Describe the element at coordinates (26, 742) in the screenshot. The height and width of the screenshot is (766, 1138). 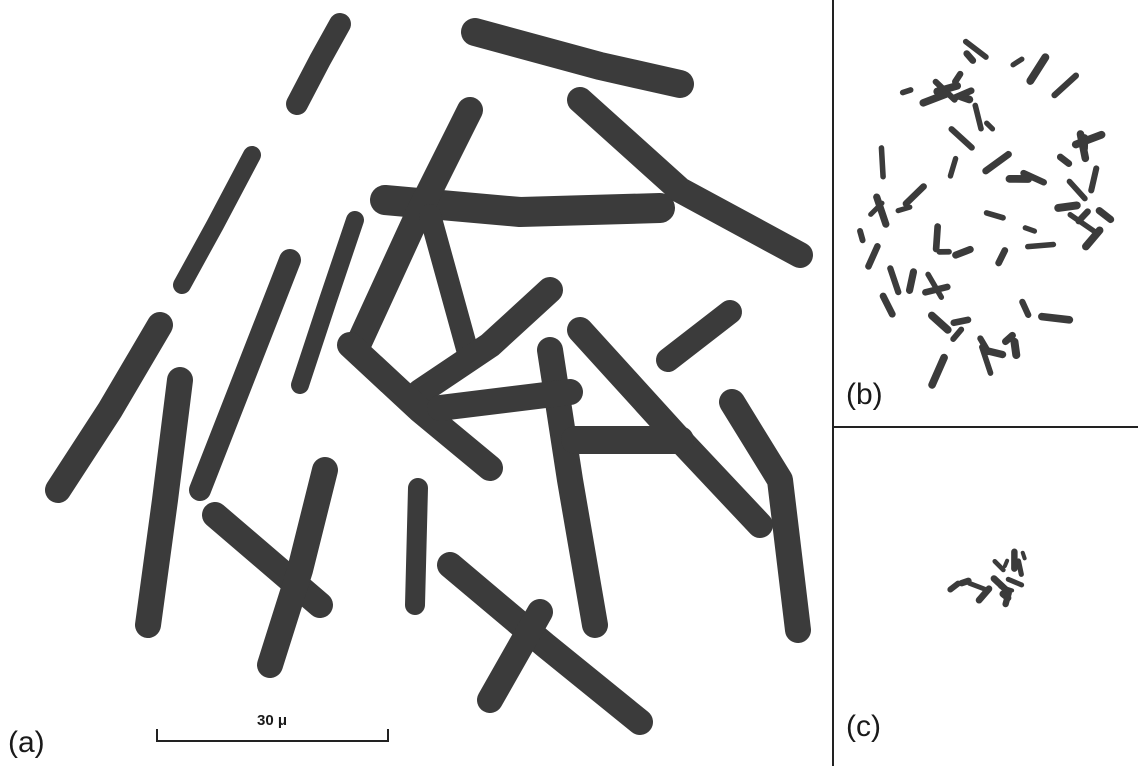
I see `panel-label: (a)` at that location.